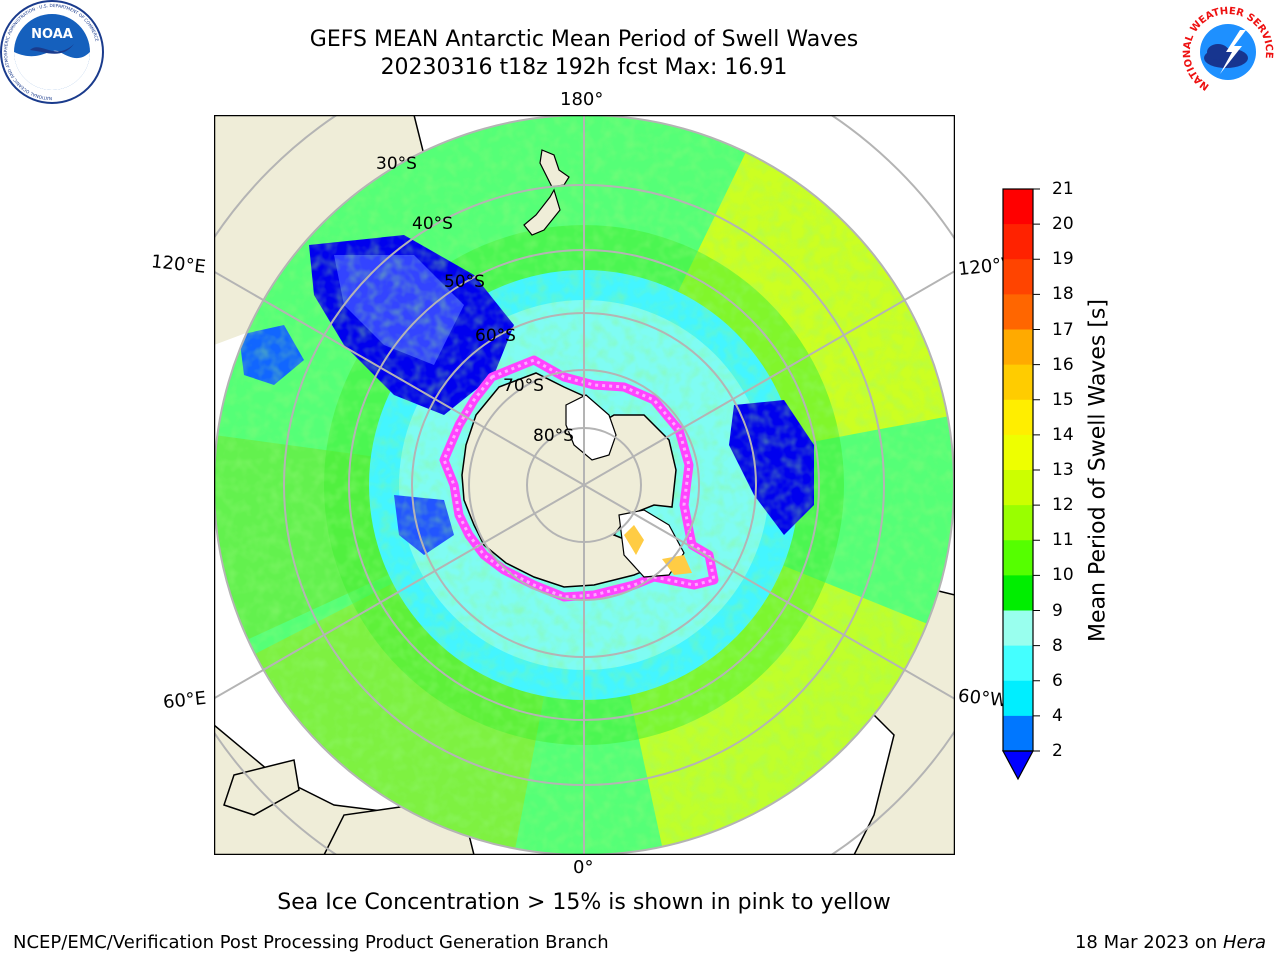 The width and height of the screenshot is (1280, 960). What do you see at coordinates (1063, 329) in the screenshot?
I see `colorbar-tick-label: 17` at bounding box center [1063, 329].